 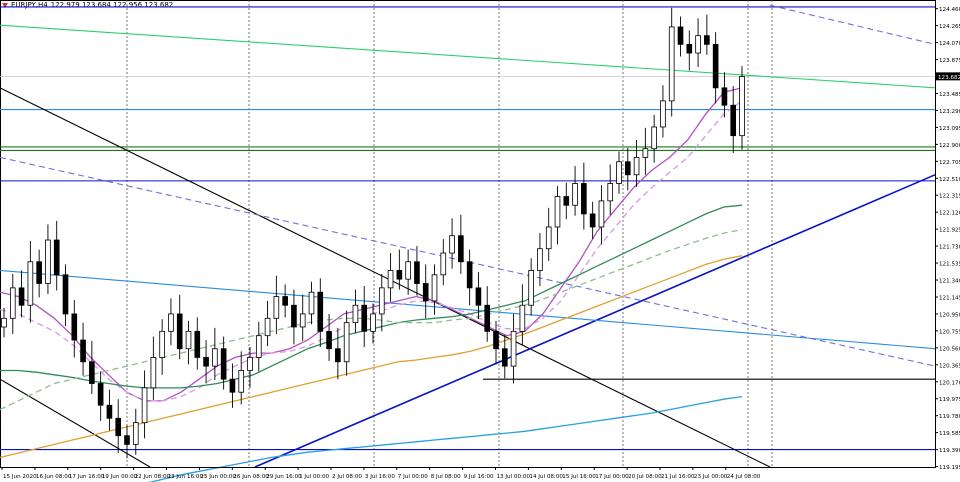 I want to click on price-tick-label: 119.390, so click(x=949, y=451).